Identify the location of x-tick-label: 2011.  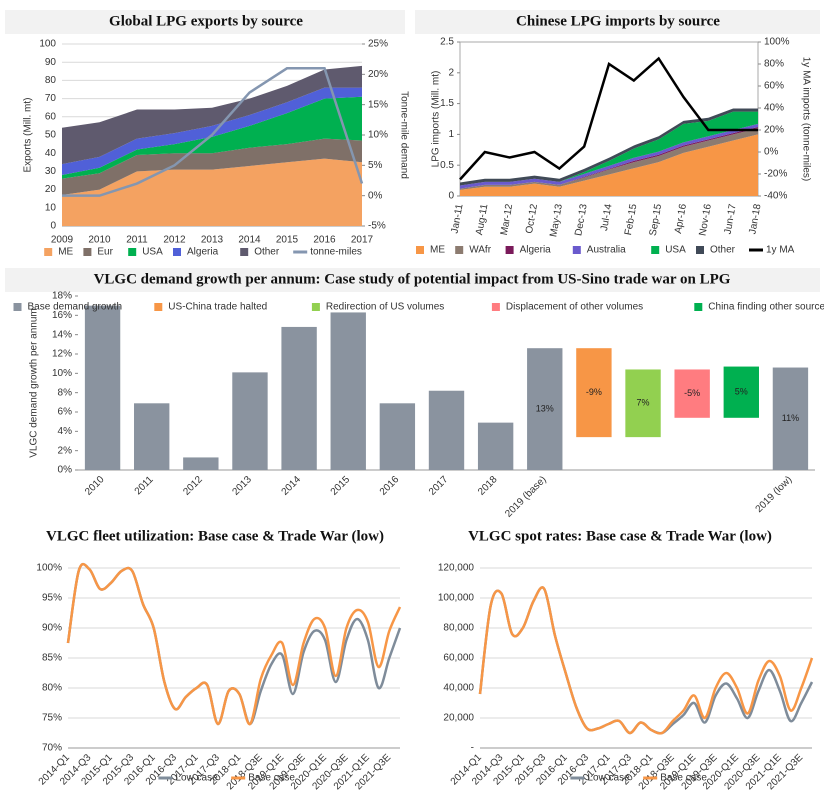
(137, 240).